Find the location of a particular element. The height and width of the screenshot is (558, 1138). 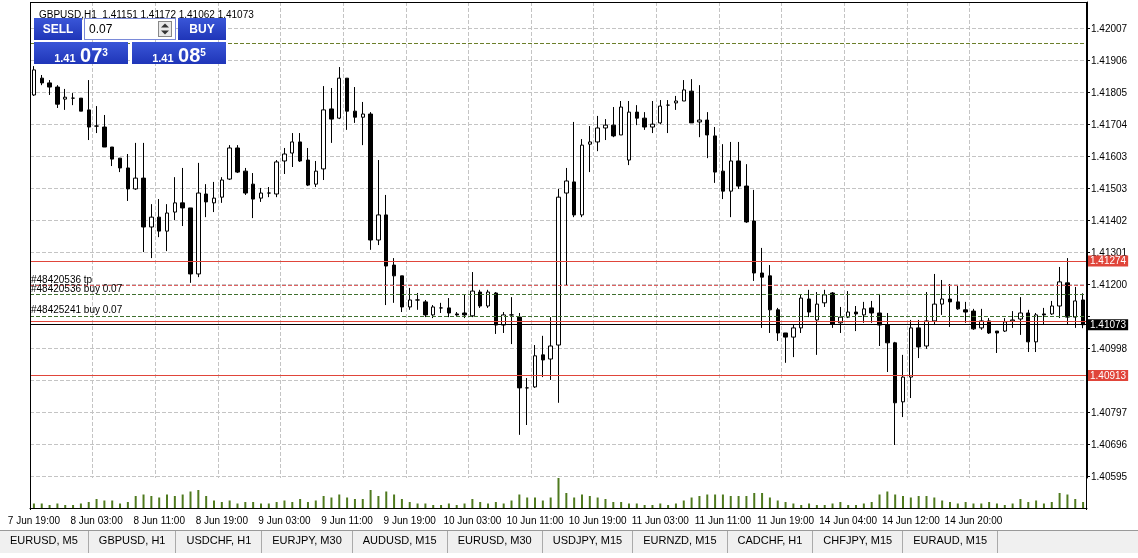

text: AUDUSD, M15 is located at coordinates (400, 542).